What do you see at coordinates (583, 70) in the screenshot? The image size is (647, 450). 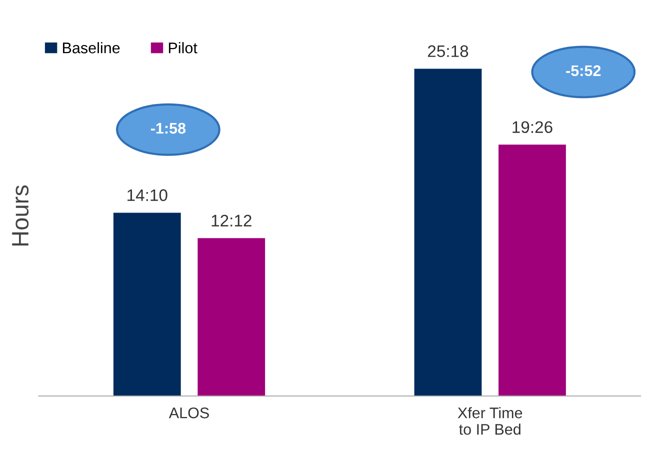 I see `annotation: -5:52` at bounding box center [583, 70].